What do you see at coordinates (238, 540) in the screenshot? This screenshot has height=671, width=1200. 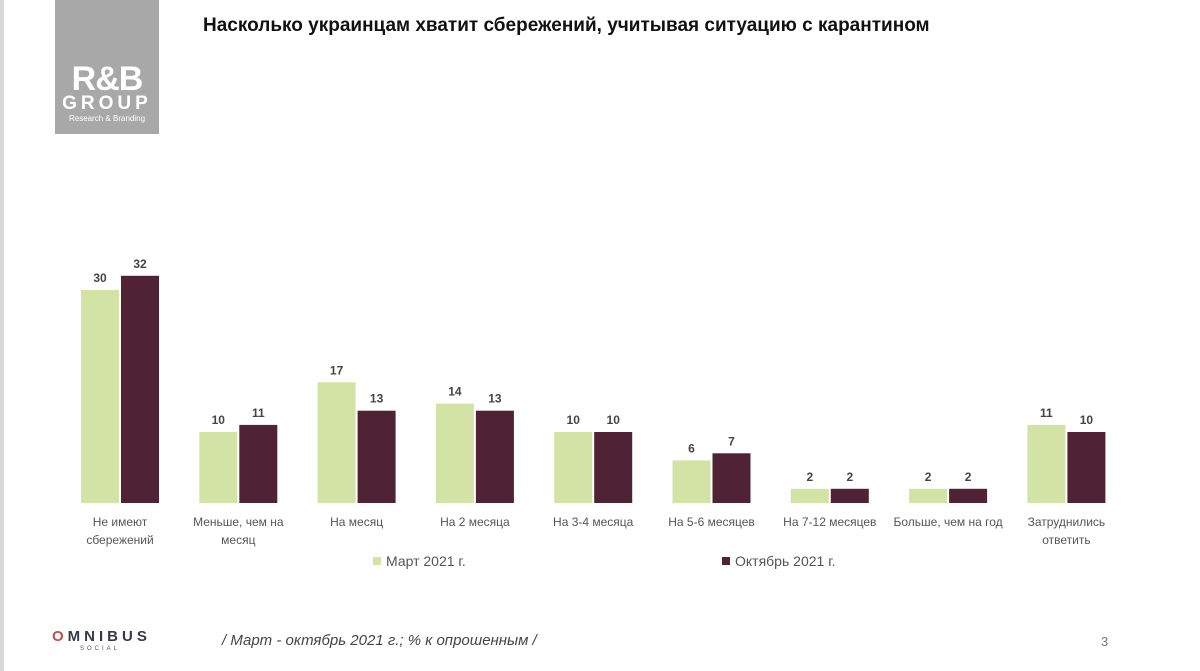 I see `category-label: месяц` at bounding box center [238, 540].